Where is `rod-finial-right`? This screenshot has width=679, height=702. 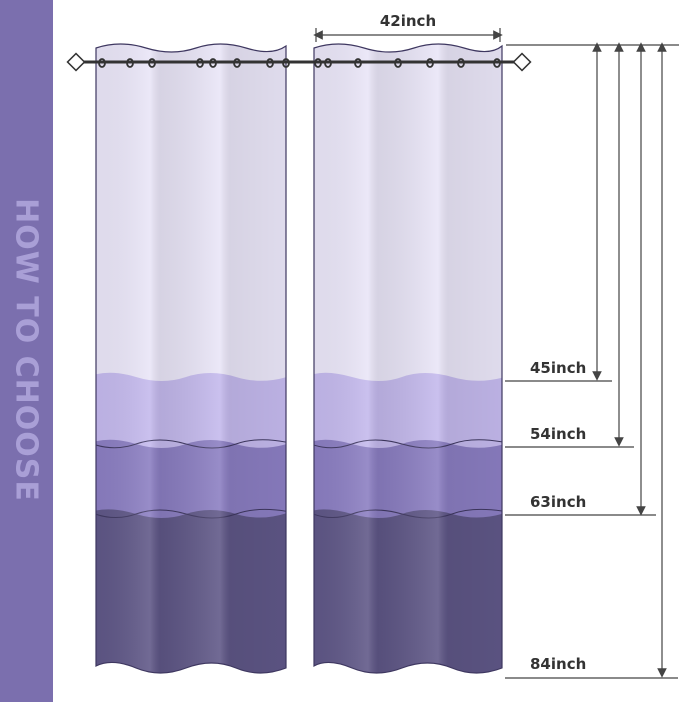 rod-finial-right is located at coordinates (522, 62).